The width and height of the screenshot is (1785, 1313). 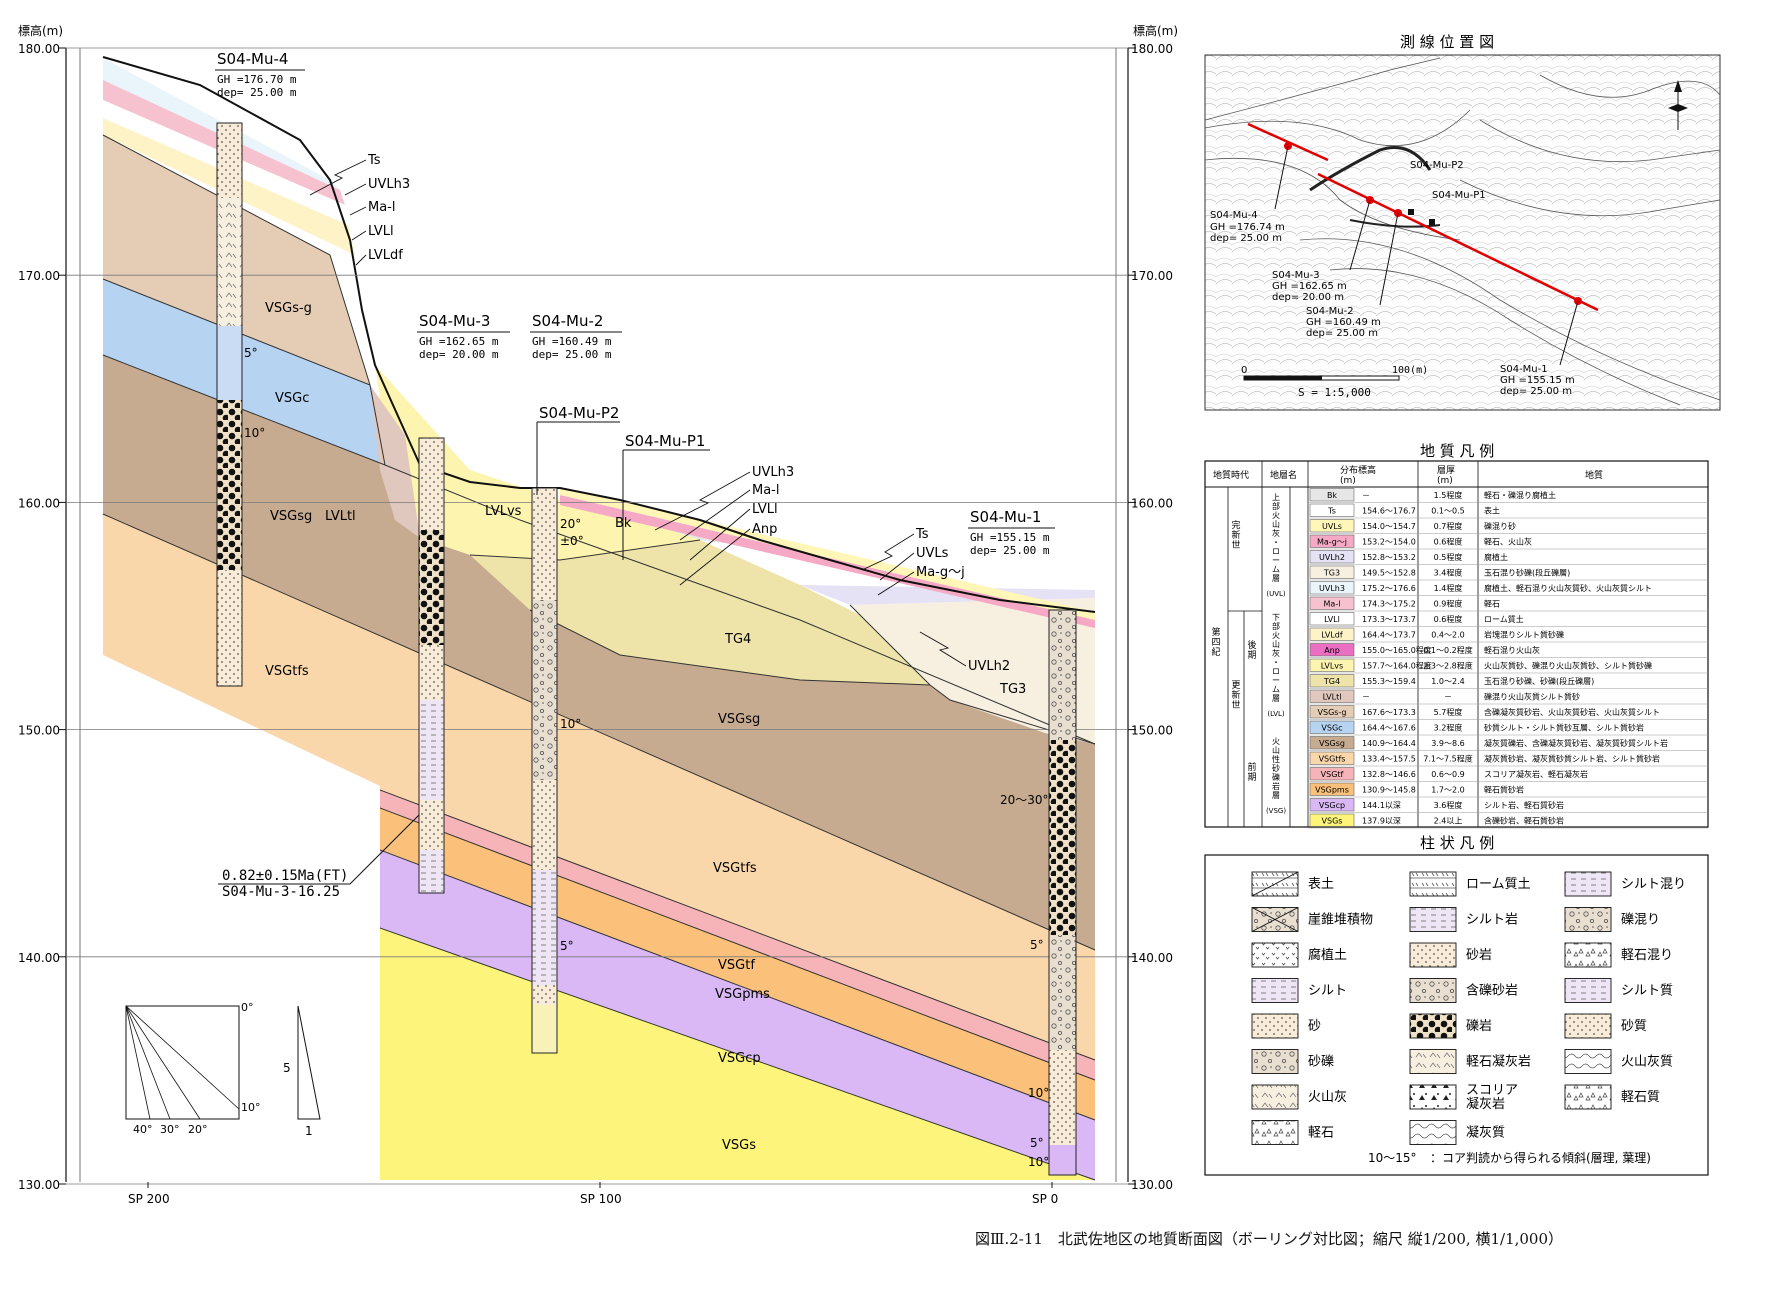 What do you see at coordinates (1332, 805) in the screenshot?
I see `legend-code: VSGcp` at bounding box center [1332, 805].